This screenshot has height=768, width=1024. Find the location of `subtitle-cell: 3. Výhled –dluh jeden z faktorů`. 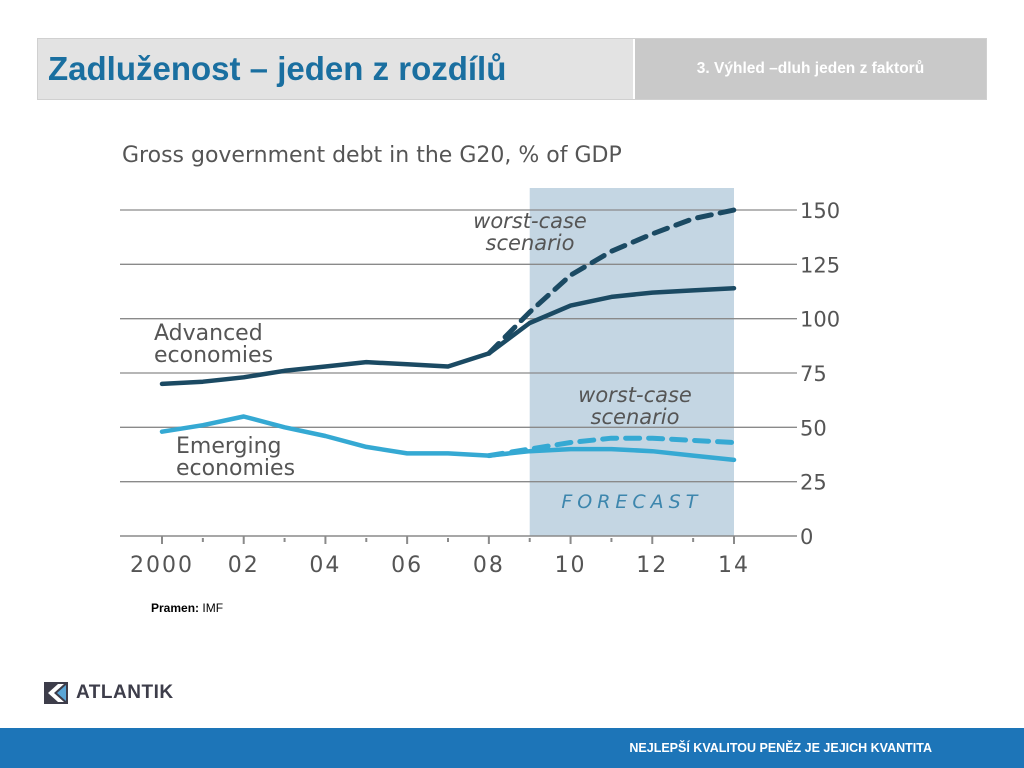

subtitle-cell: 3. Výhled –dluh jeden z faktorů is located at coordinates (810, 69).